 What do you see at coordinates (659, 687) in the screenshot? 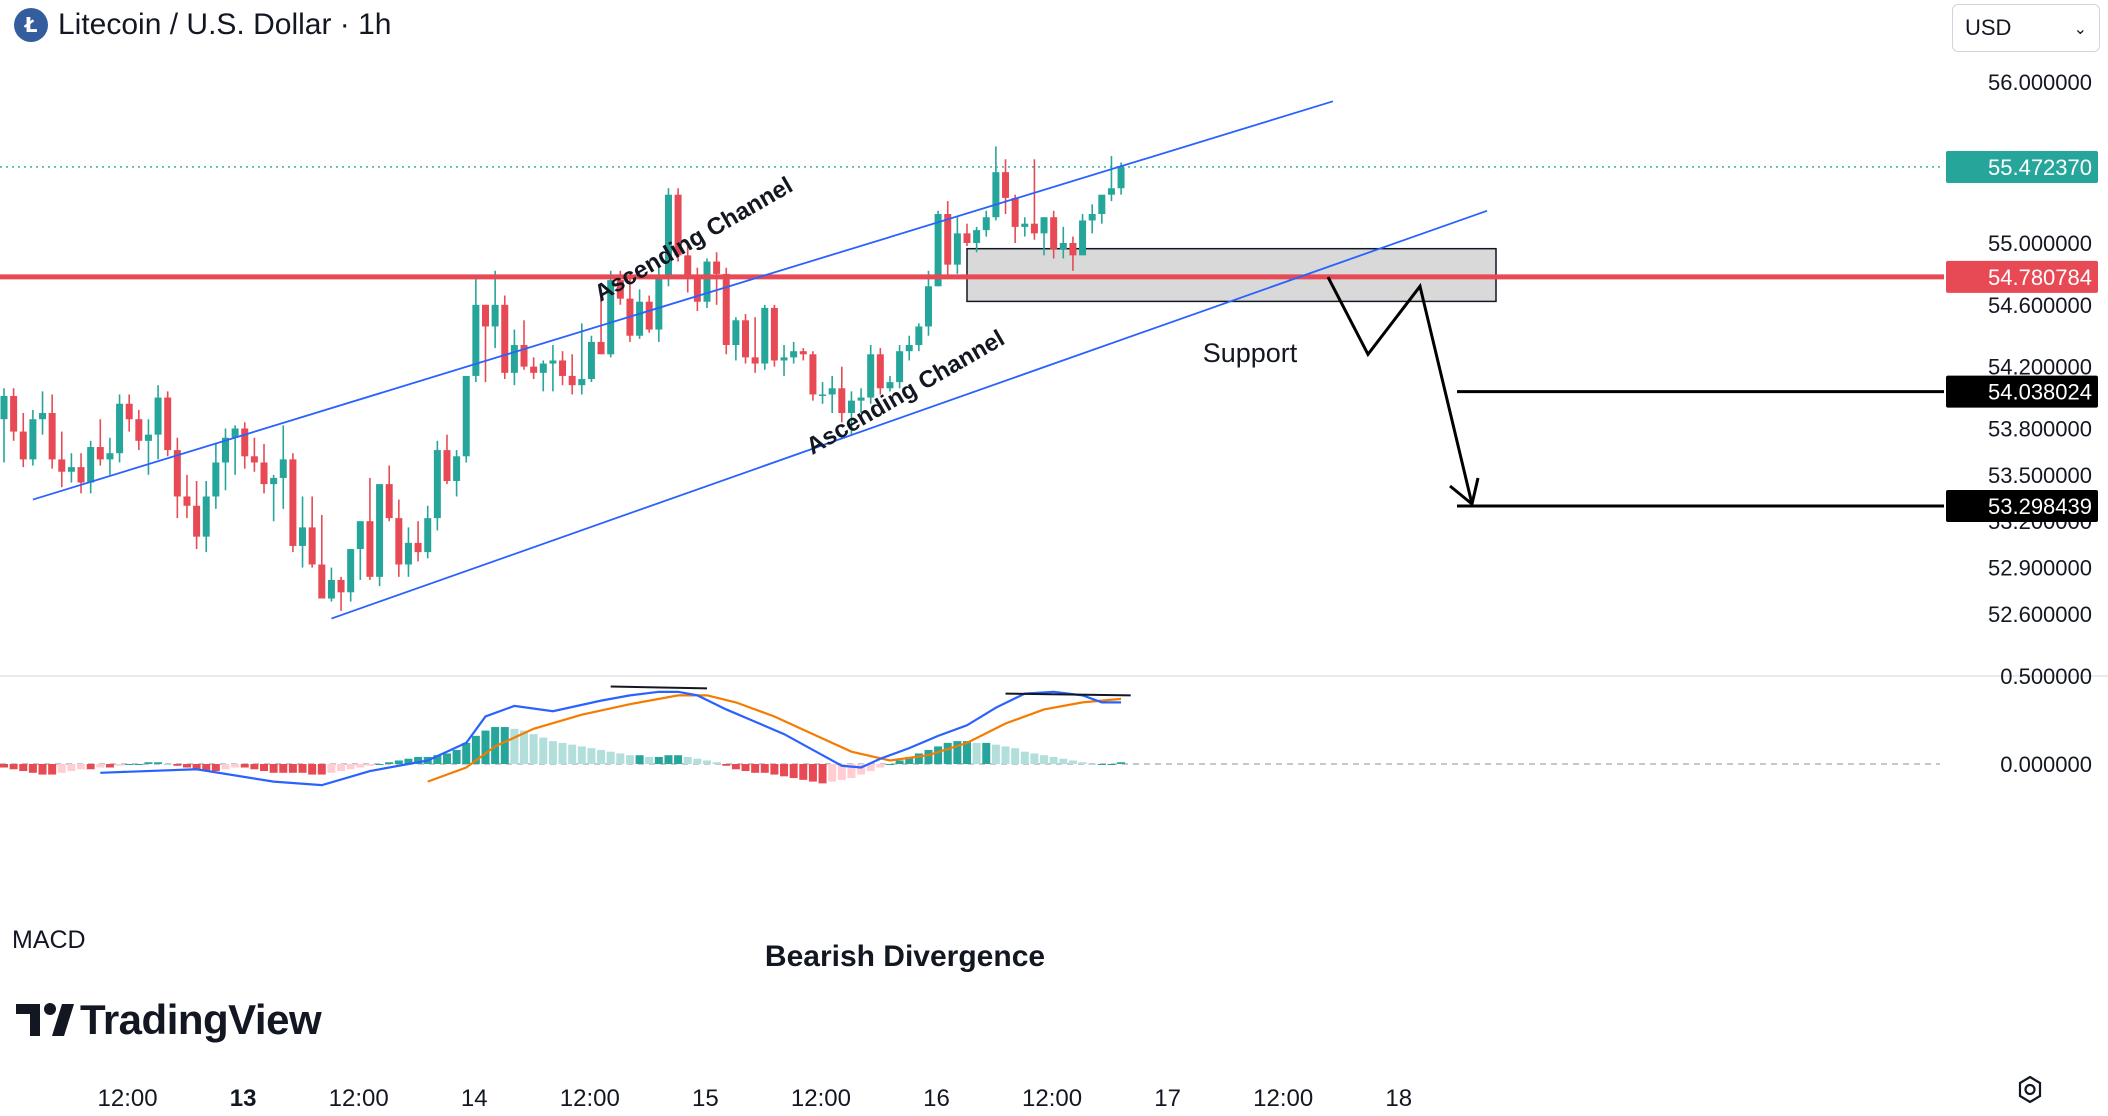
I see `divergence-line-left` at bounding box center [659, 687].